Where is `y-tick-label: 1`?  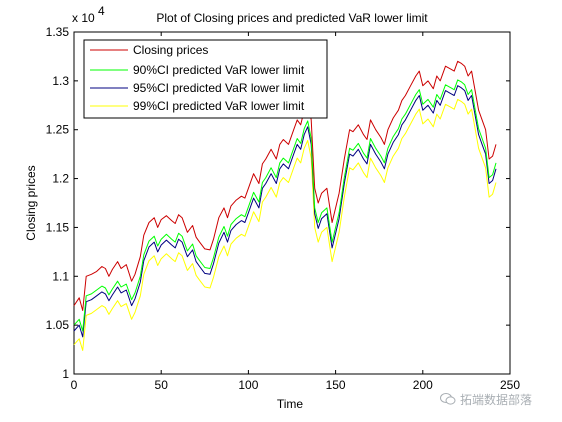 y-tick-label: 1 is located at coordinates (65, 374).